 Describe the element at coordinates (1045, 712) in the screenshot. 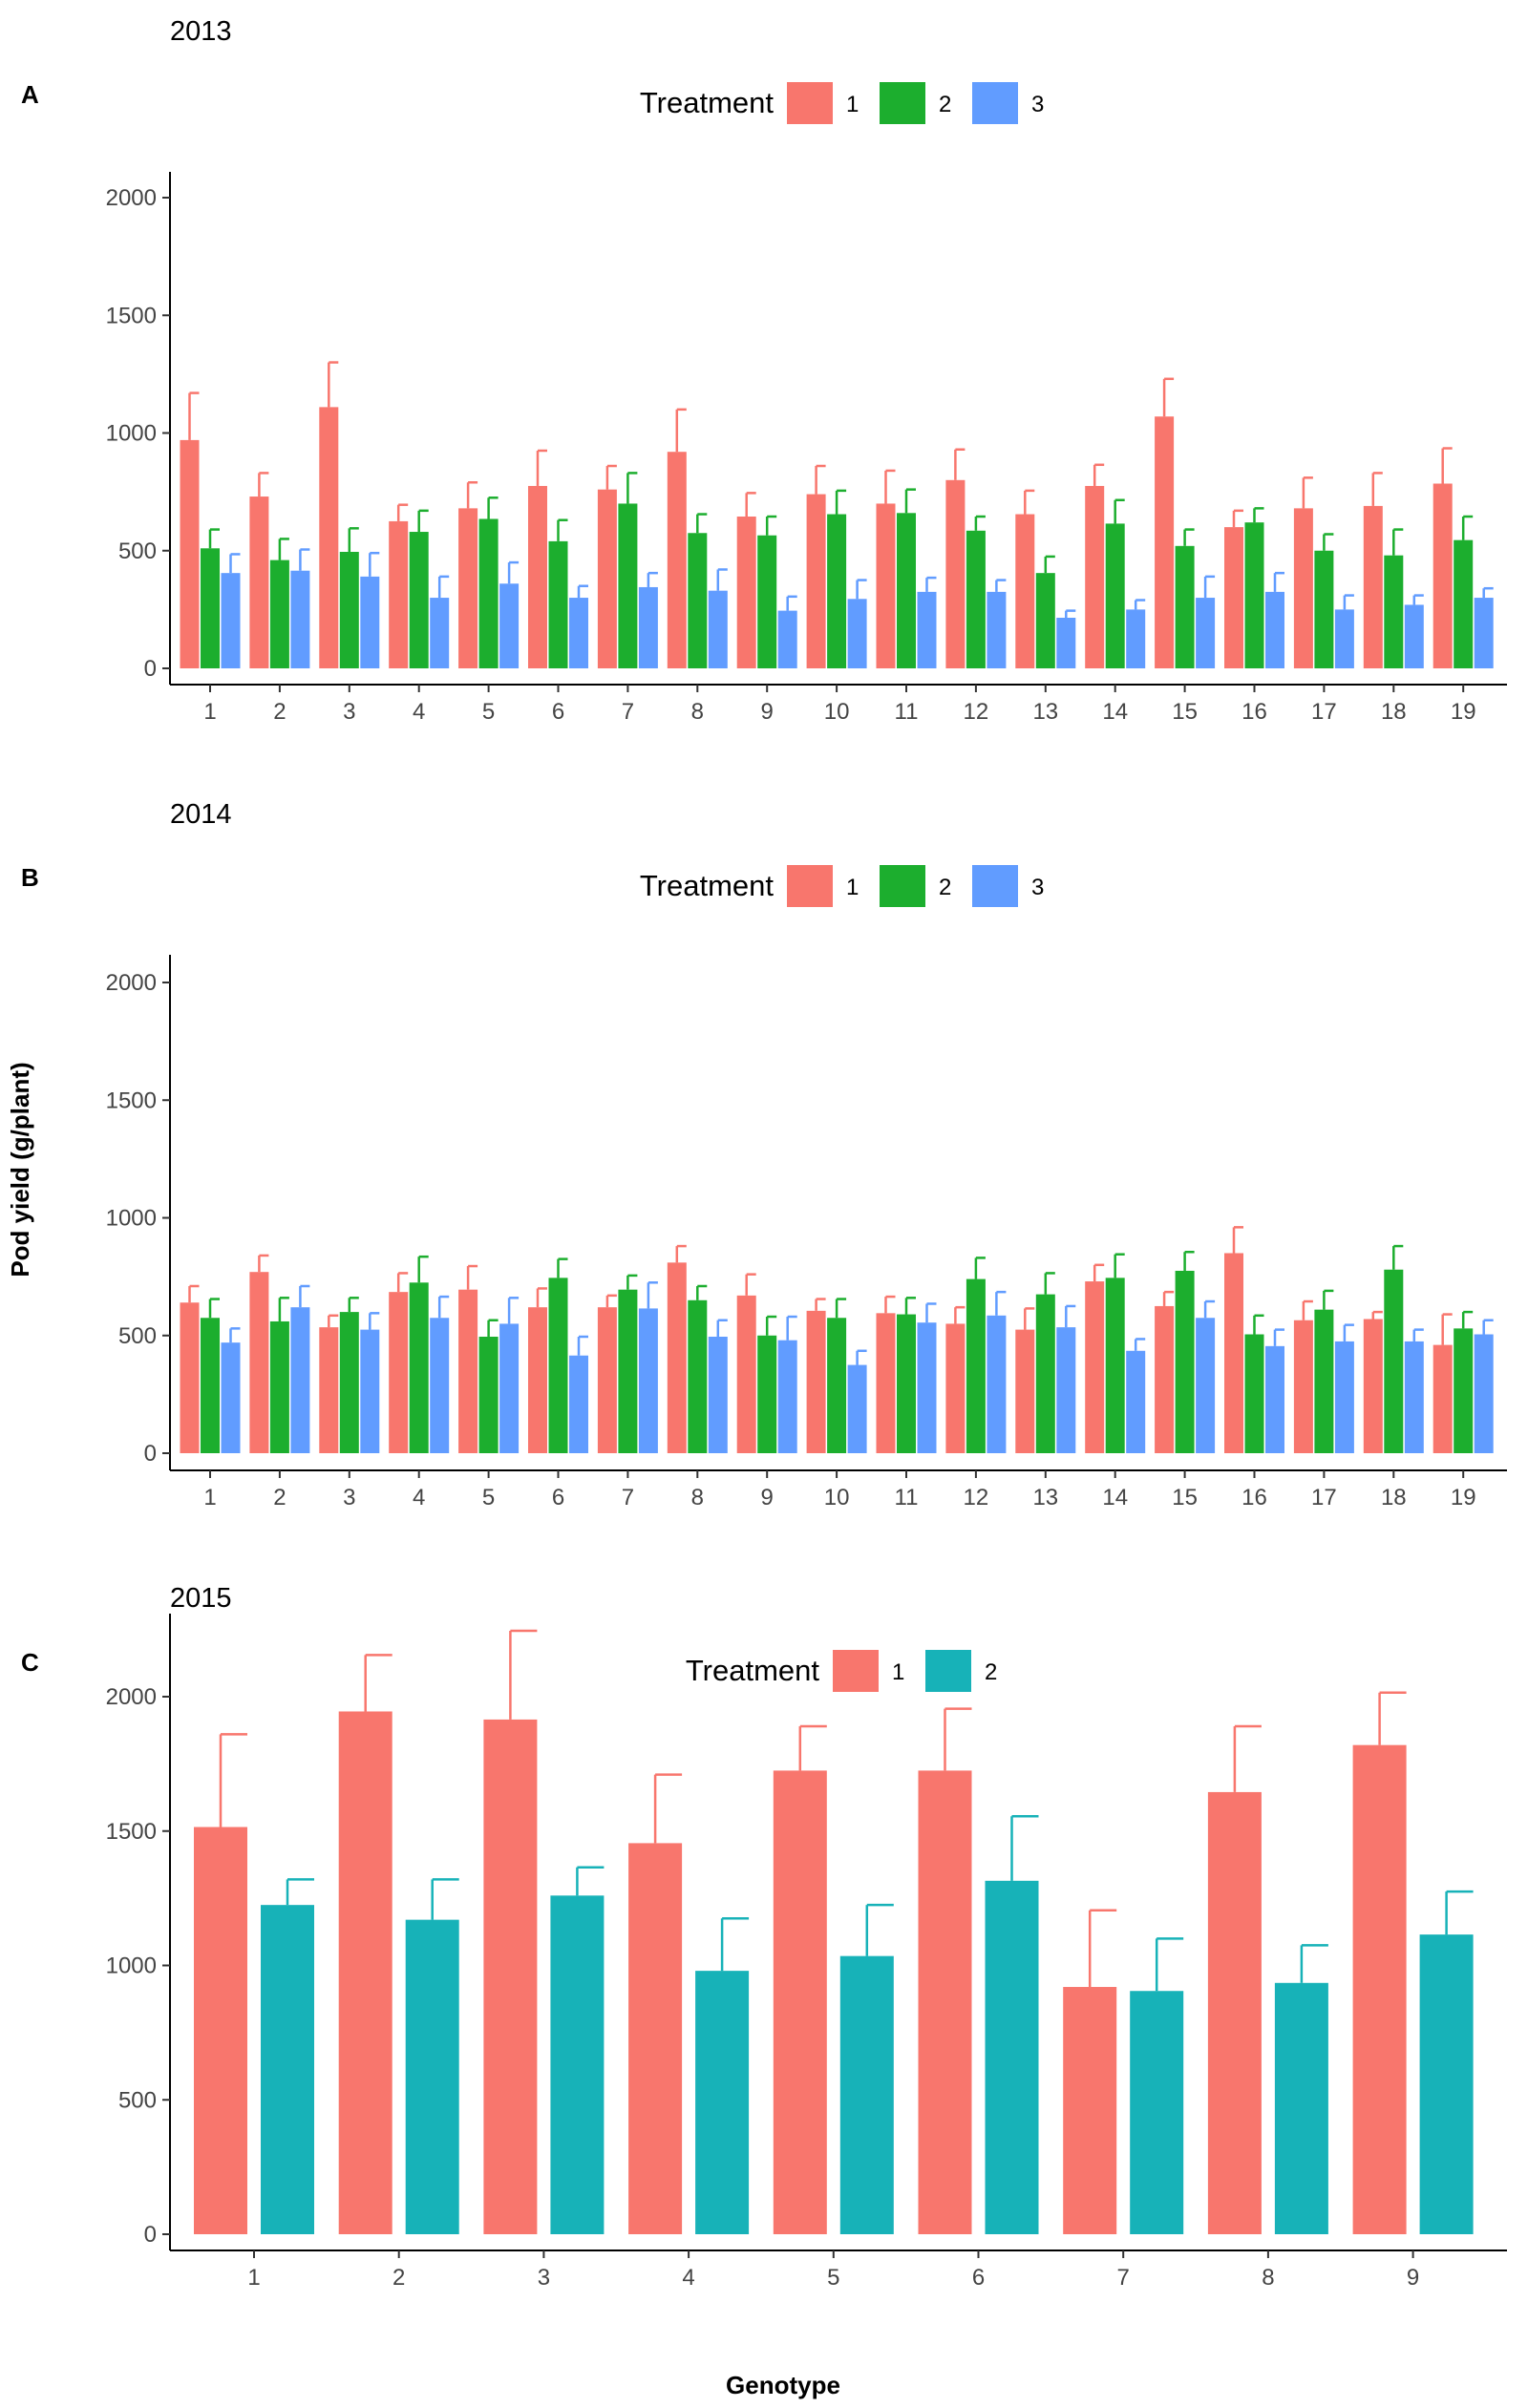

I see `x-tick-label: 13` at that location.